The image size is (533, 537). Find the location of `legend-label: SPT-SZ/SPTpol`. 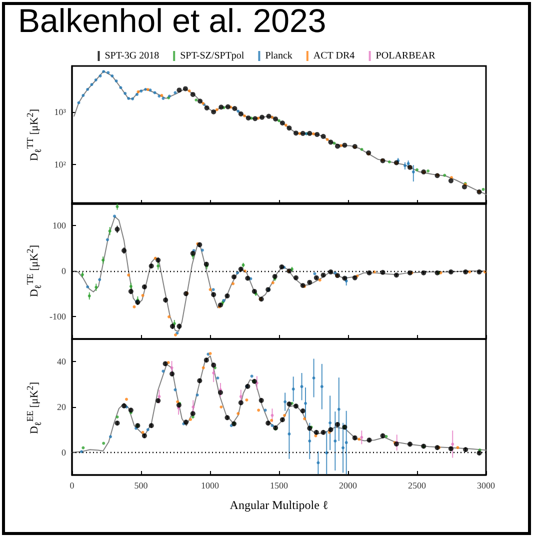

legend-label: SPT-SZ/SPTpol is located at coordinates (212, 56).